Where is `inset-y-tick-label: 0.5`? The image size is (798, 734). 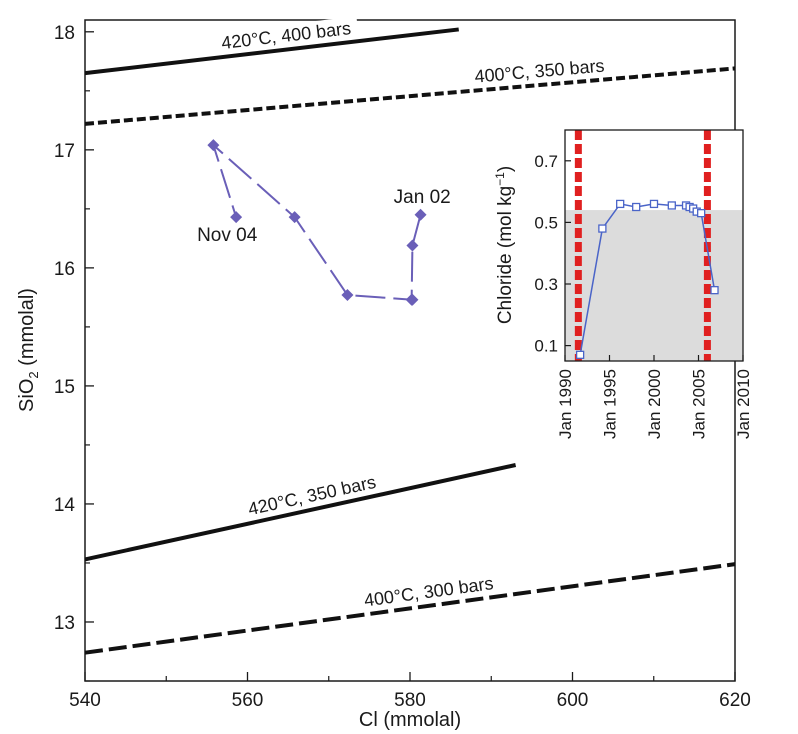 inset-y-tick-label: 0.5 is located at coordinates (546, 222).